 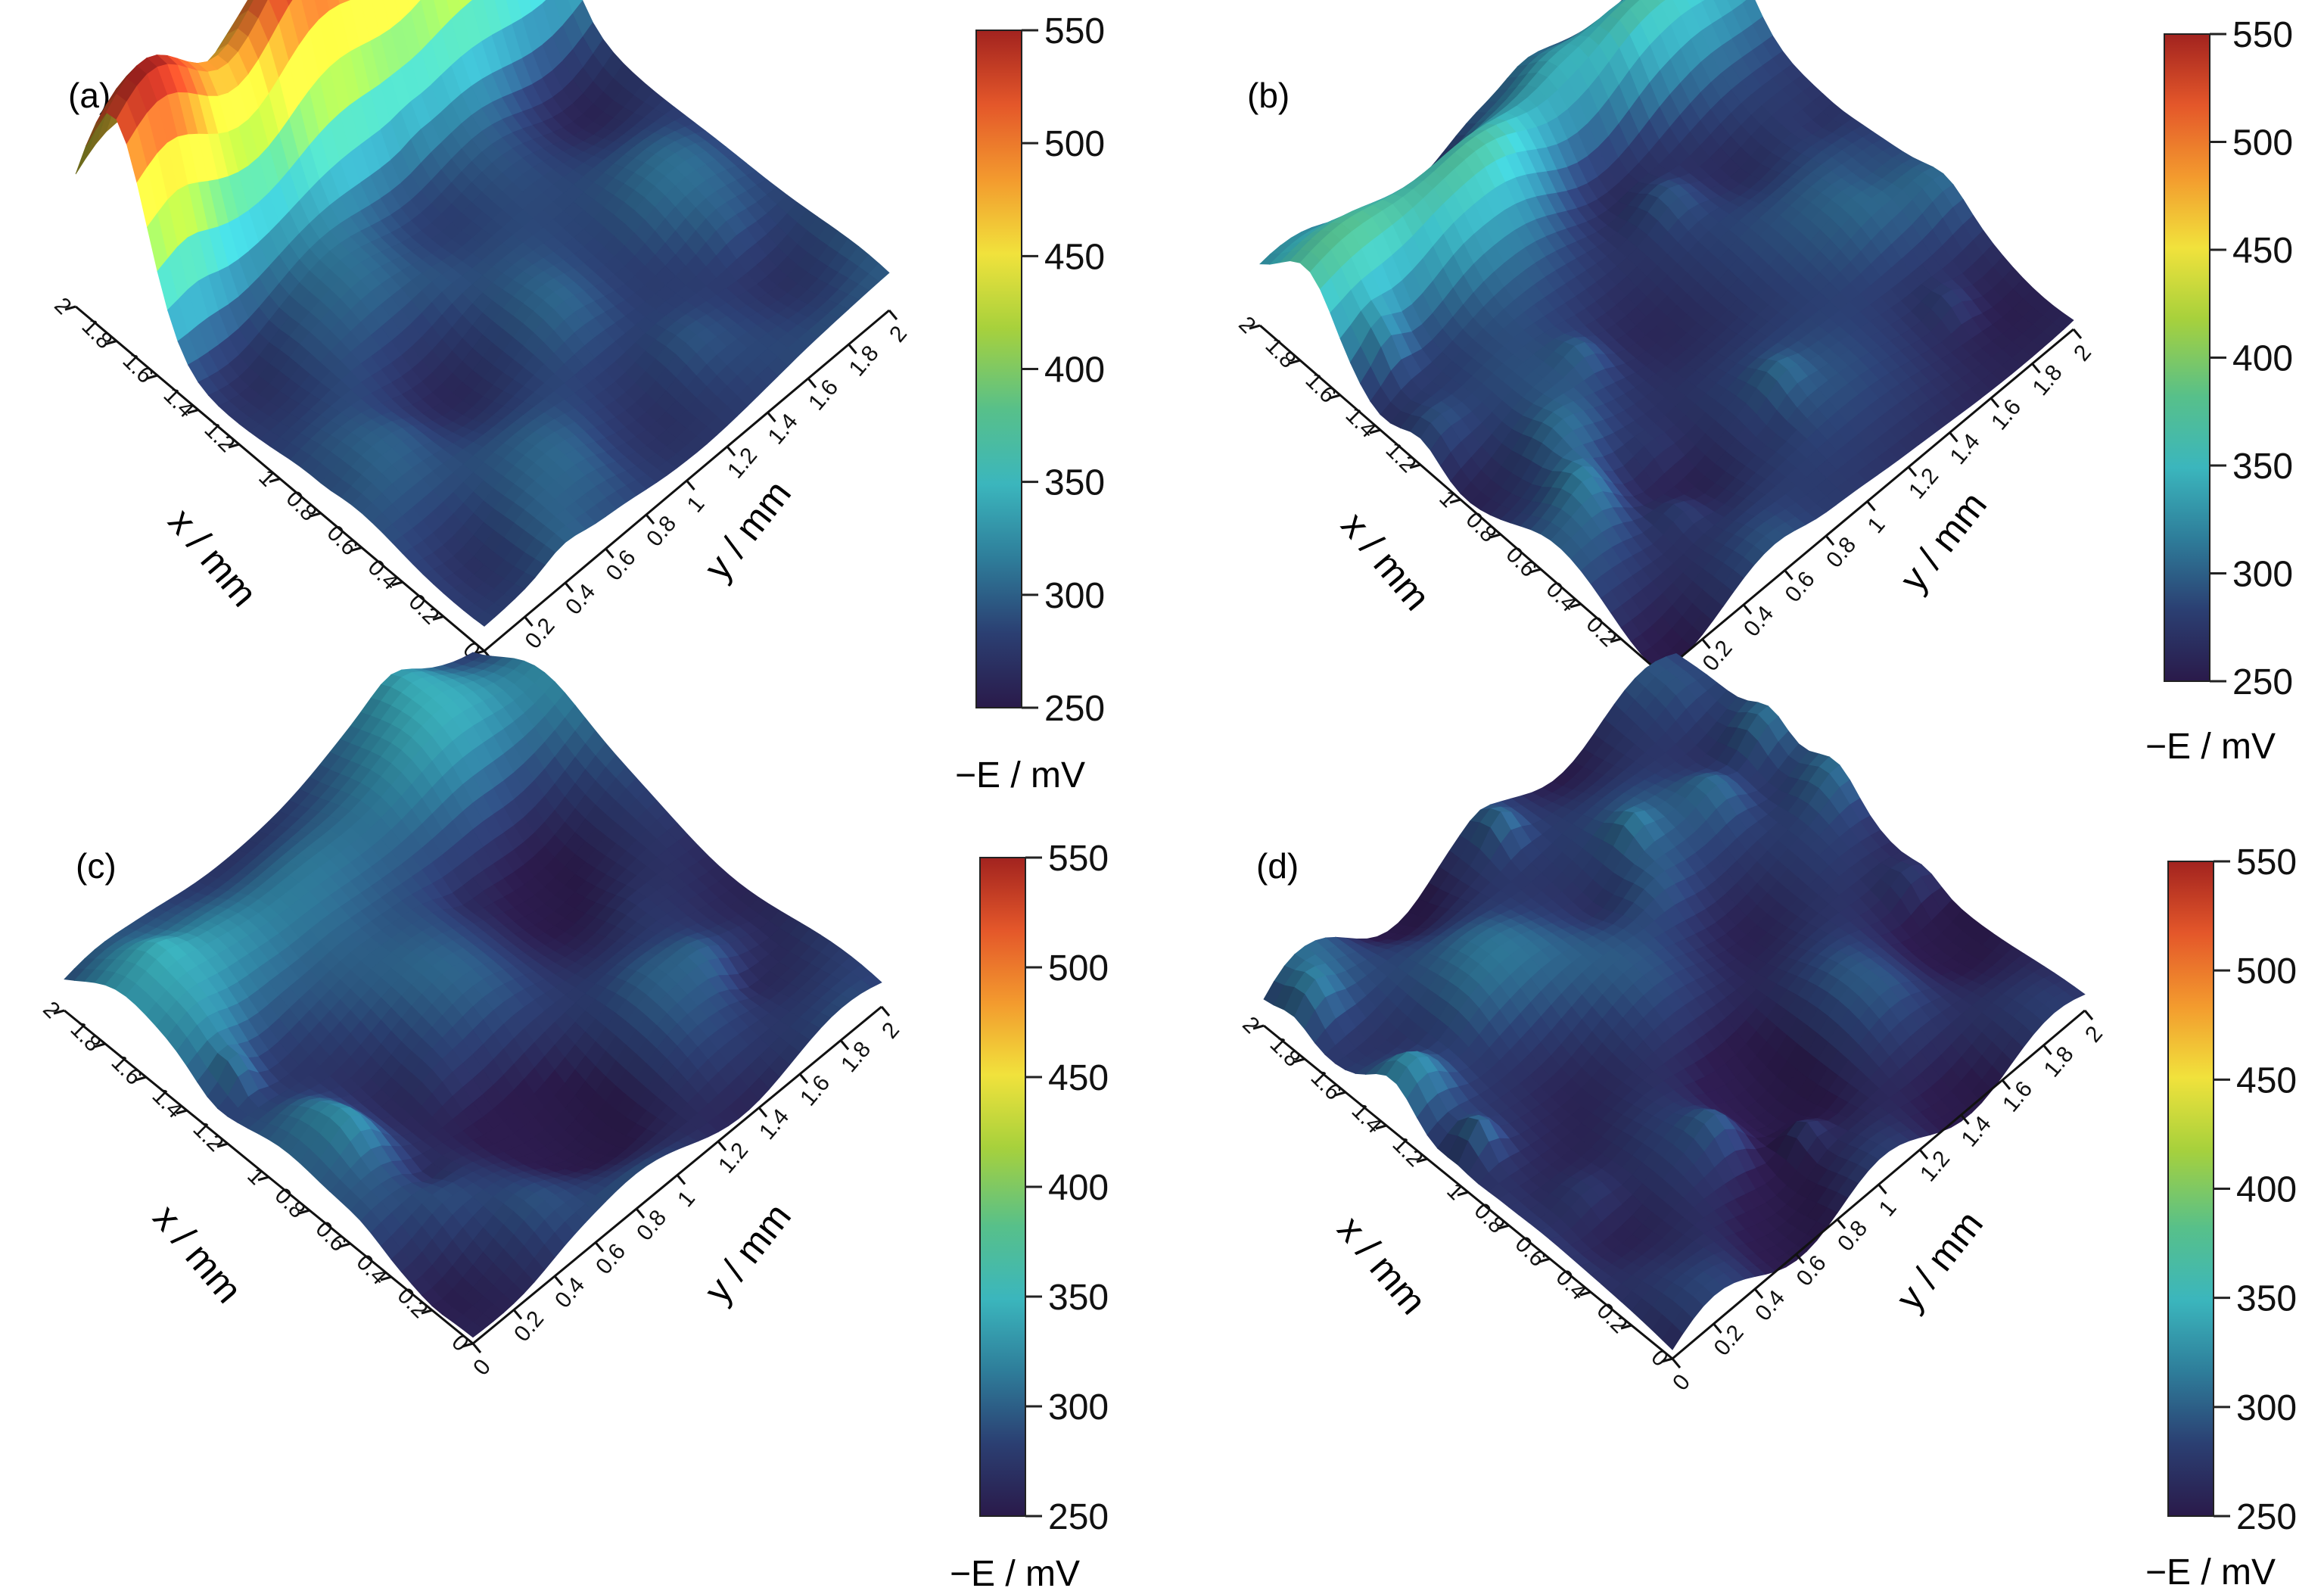 I want to click on panel-label: (c), so click(x=96, y=866).